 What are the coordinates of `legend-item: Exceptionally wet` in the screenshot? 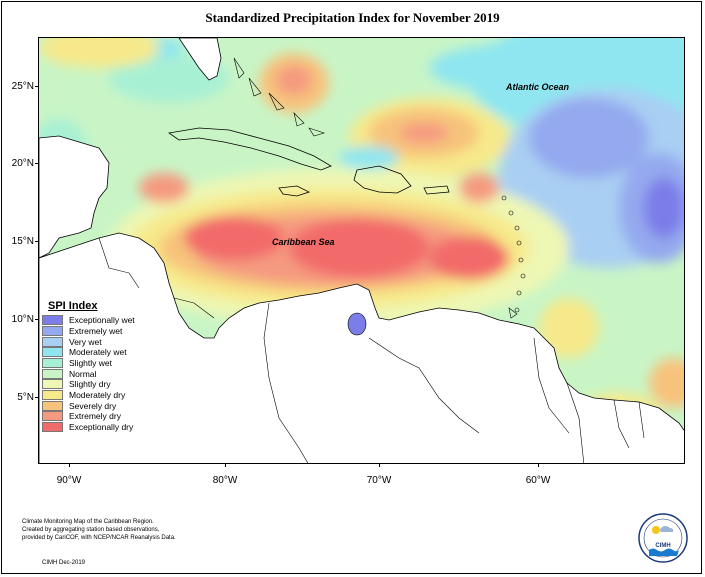 It's located at (107, 320).